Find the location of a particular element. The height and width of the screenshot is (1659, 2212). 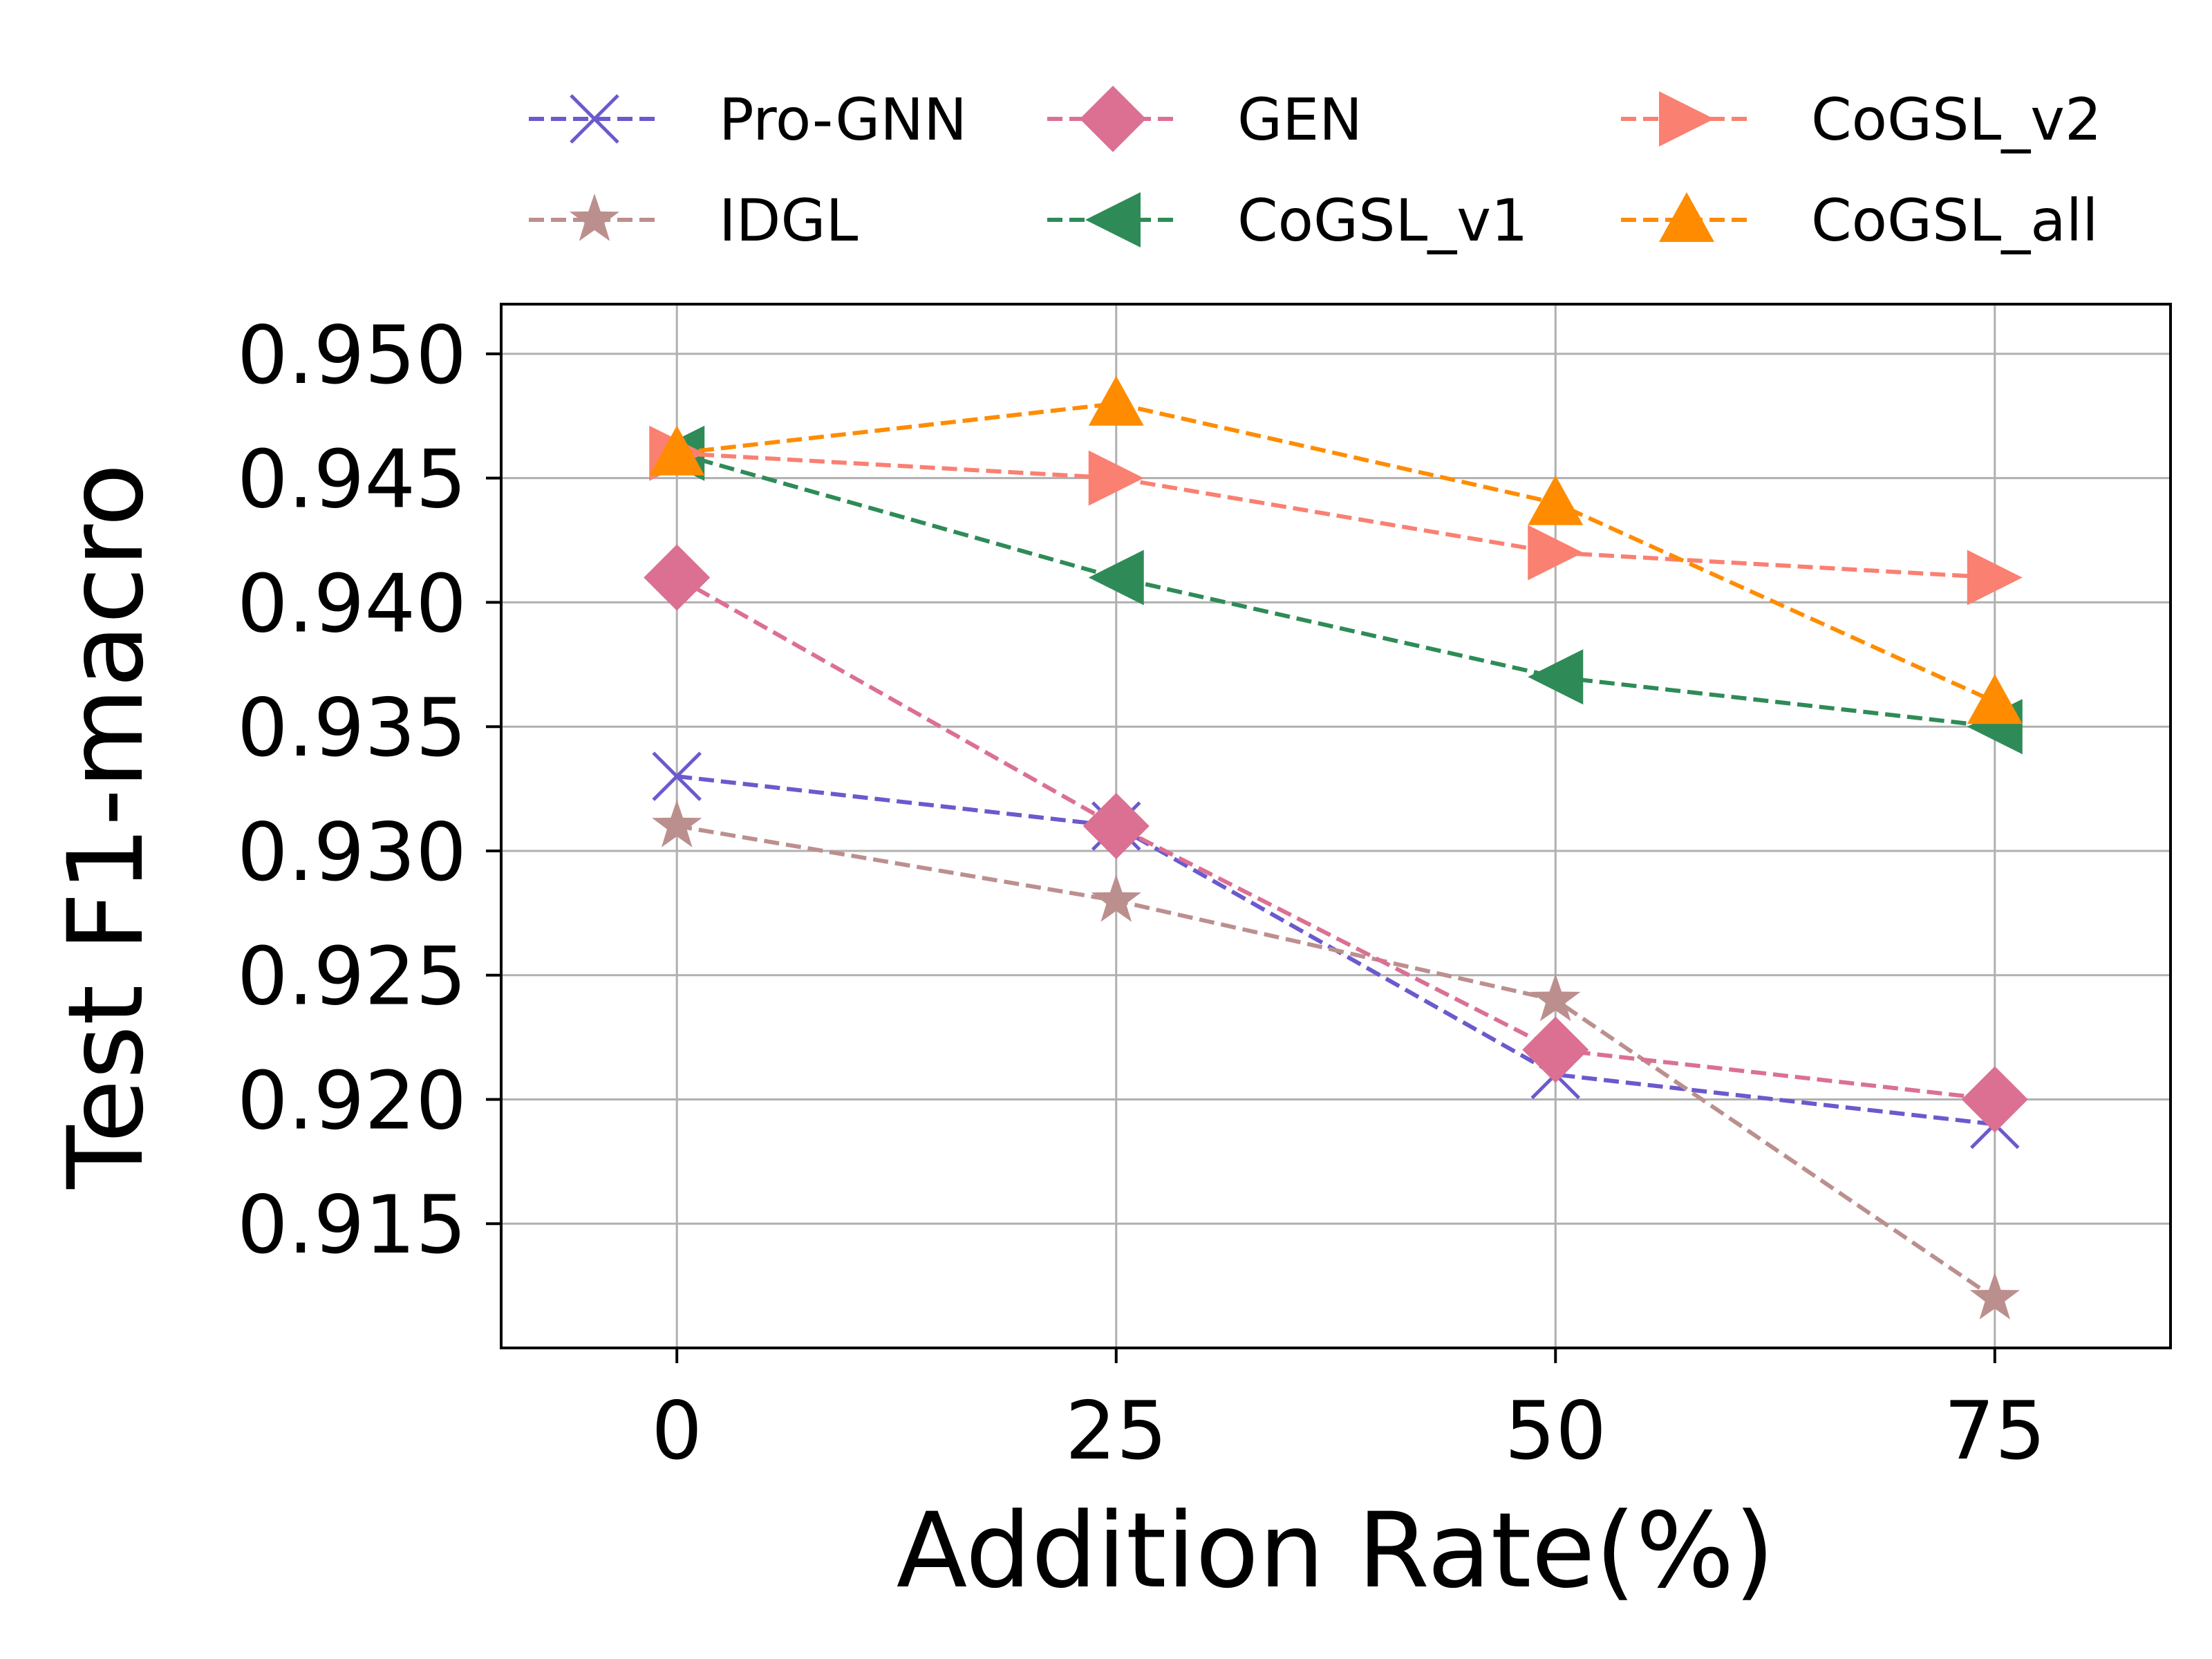

series-line-cogsl-v2 is located at coordinates (1336, 515).